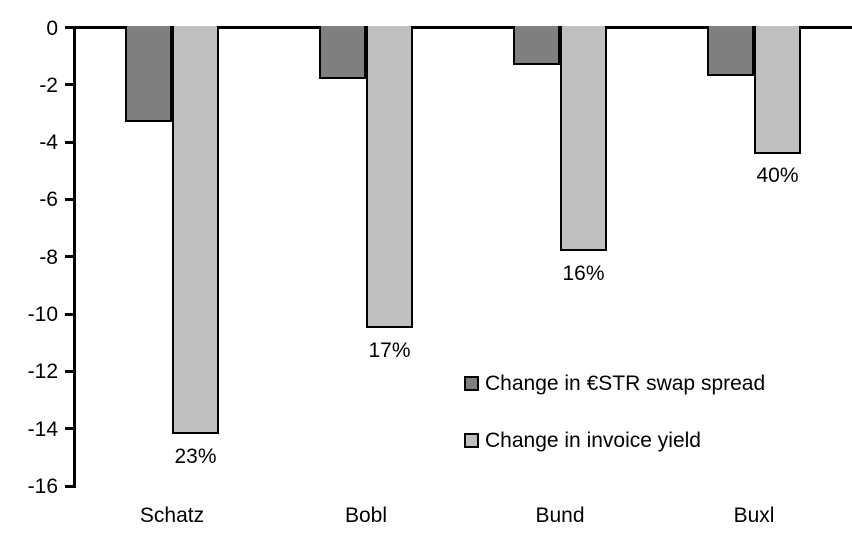 The height and width of the screenshot is (539, 852). I want to click on y-axis-tick-label: 0, so click(52, 28).